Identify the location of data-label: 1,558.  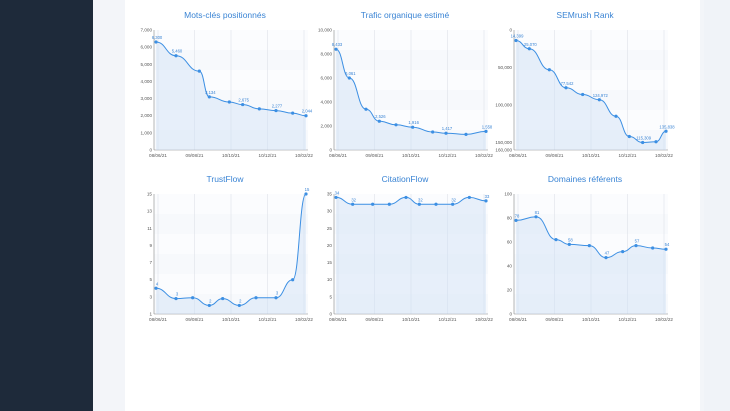
(487, 126).